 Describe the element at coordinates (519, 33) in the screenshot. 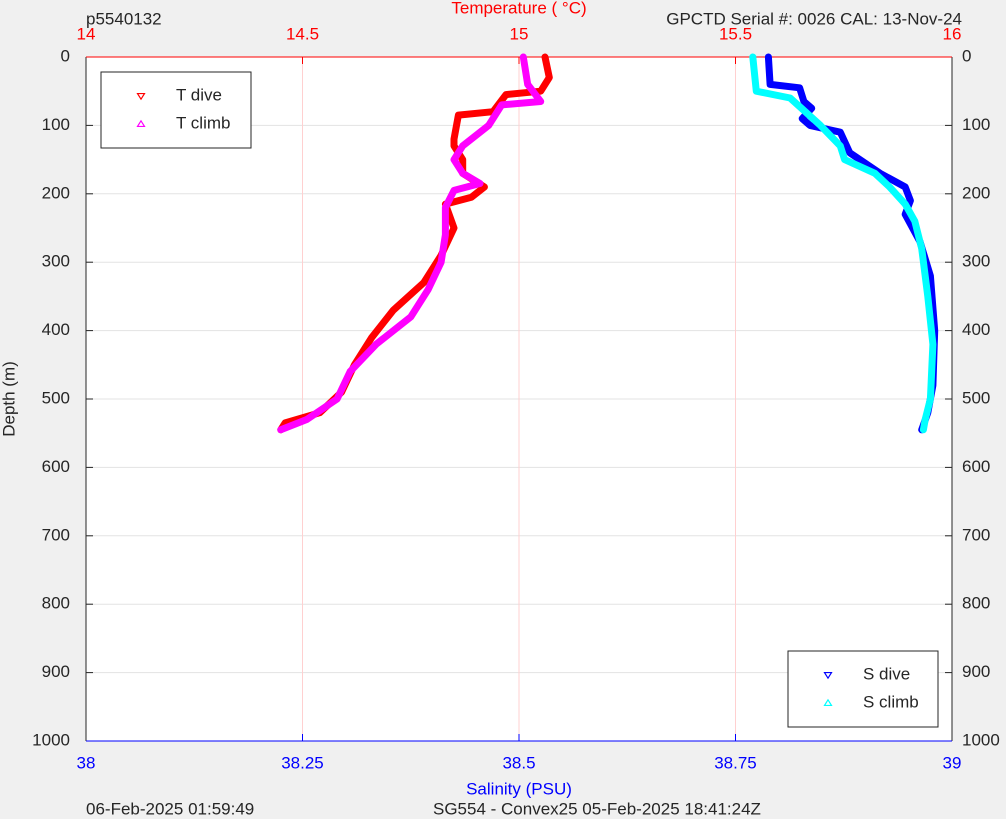

I see `x2-tick-label: 15` at that location.